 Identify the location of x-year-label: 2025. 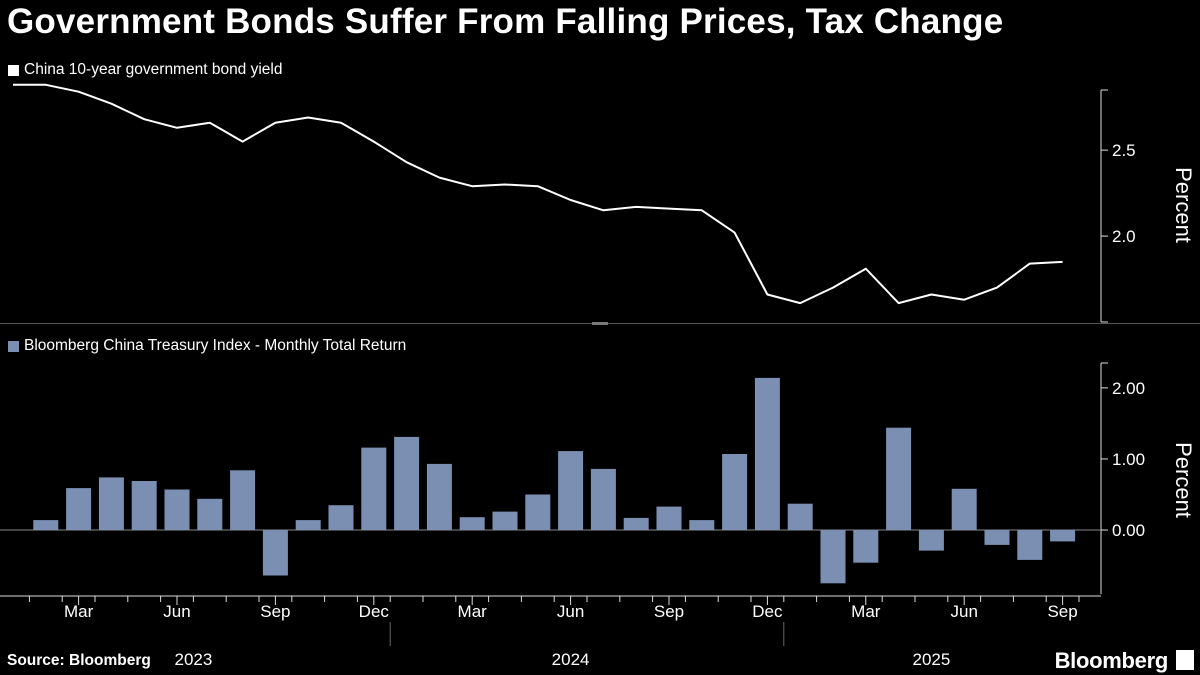
(931, 659).